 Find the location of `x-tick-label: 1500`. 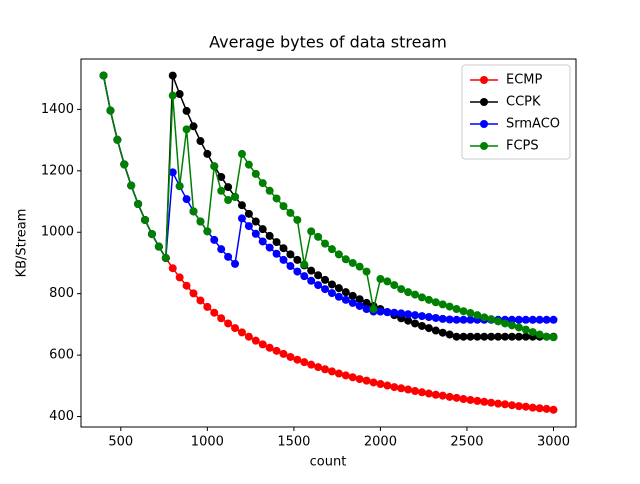

x-tick-label: 1500 is located at coordinates (293, 442).